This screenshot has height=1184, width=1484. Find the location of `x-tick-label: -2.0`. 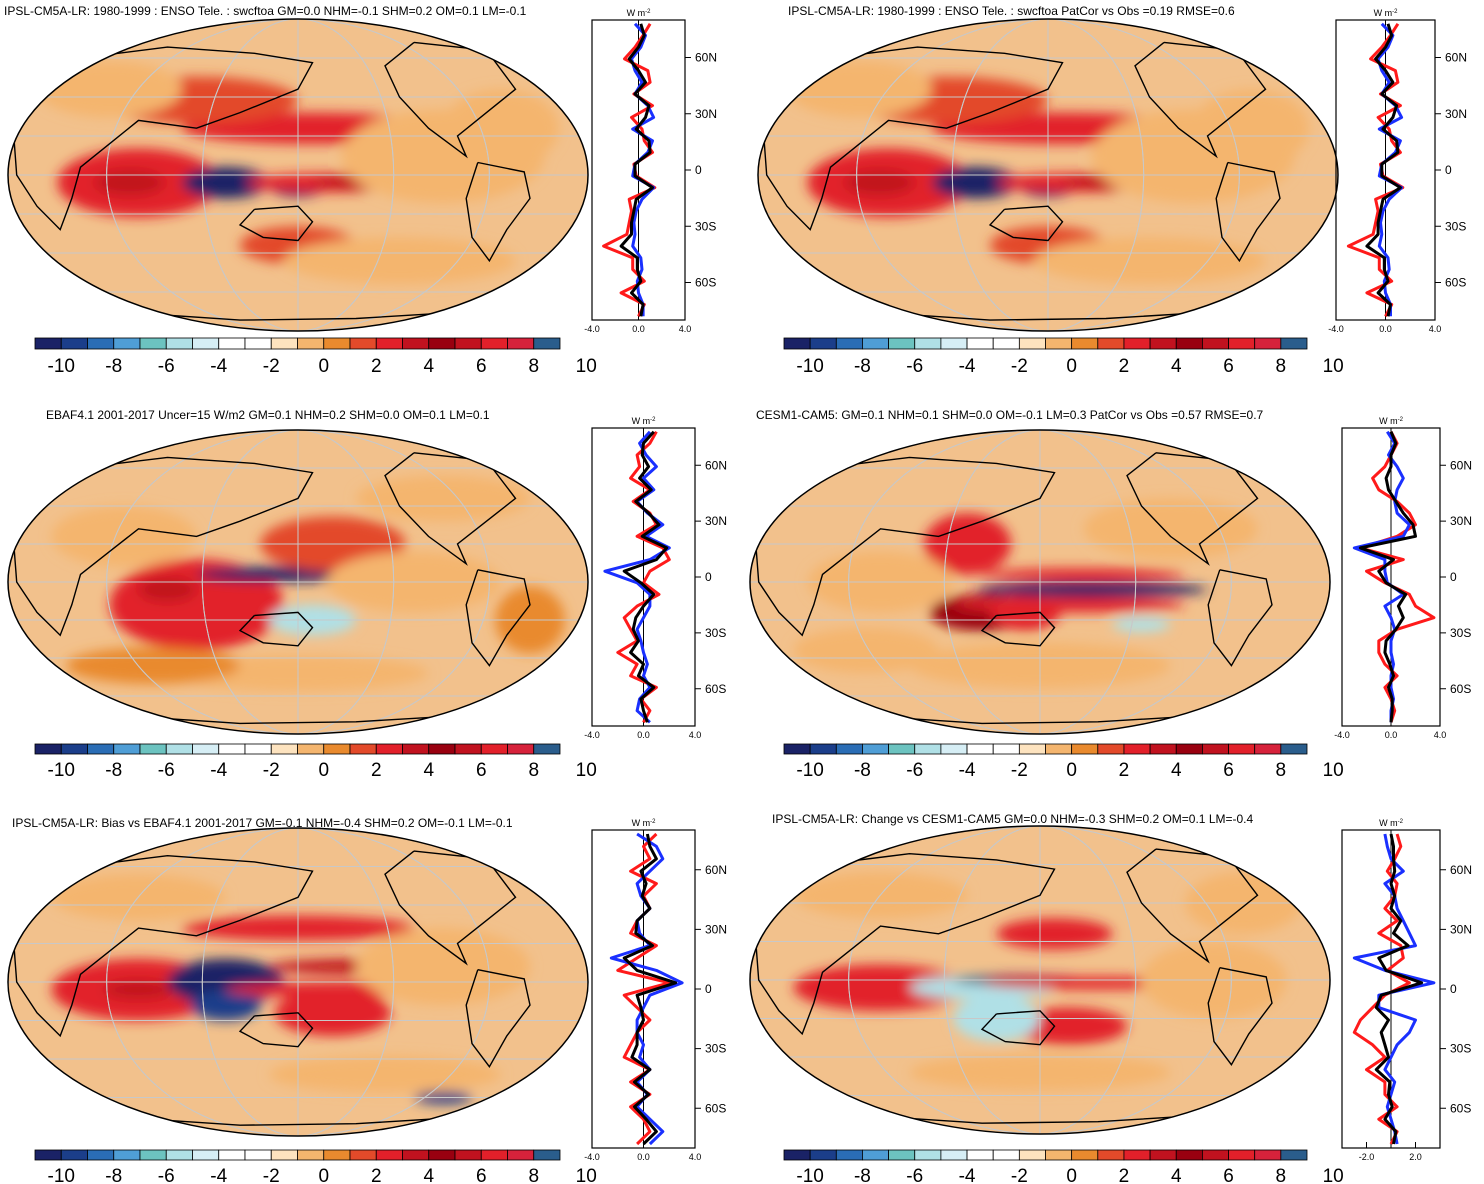

x-tick-label: -2.0 is located at coordinates (1367, 1157).